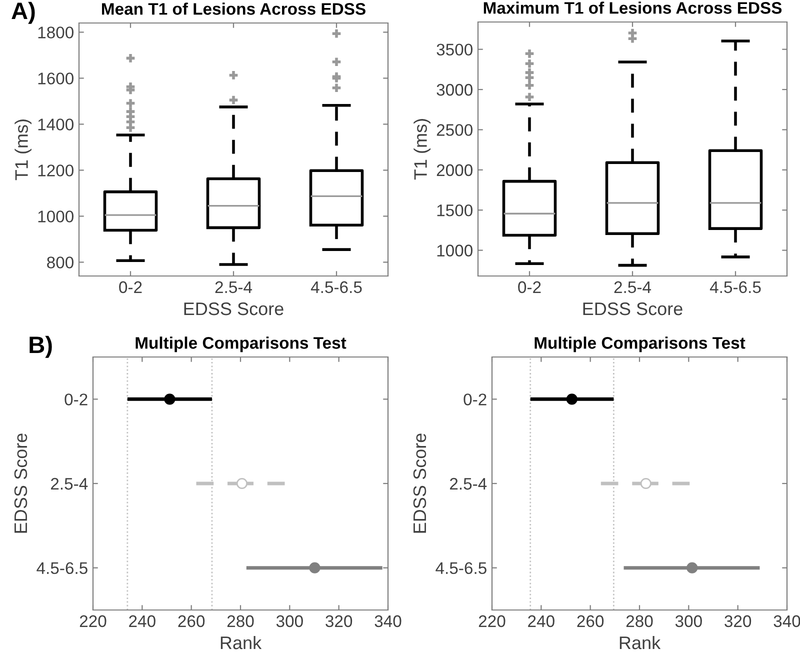  Describe the element at coordinates (454, 50) in the screenshot. I see `y-tick-label: 3500` at that location.